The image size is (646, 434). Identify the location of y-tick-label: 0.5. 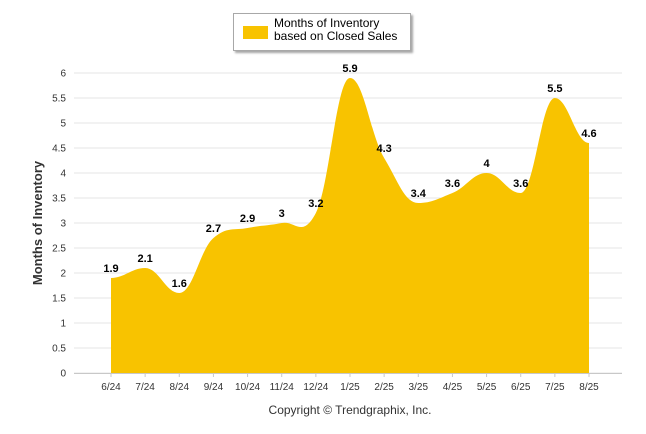
(59, 349).